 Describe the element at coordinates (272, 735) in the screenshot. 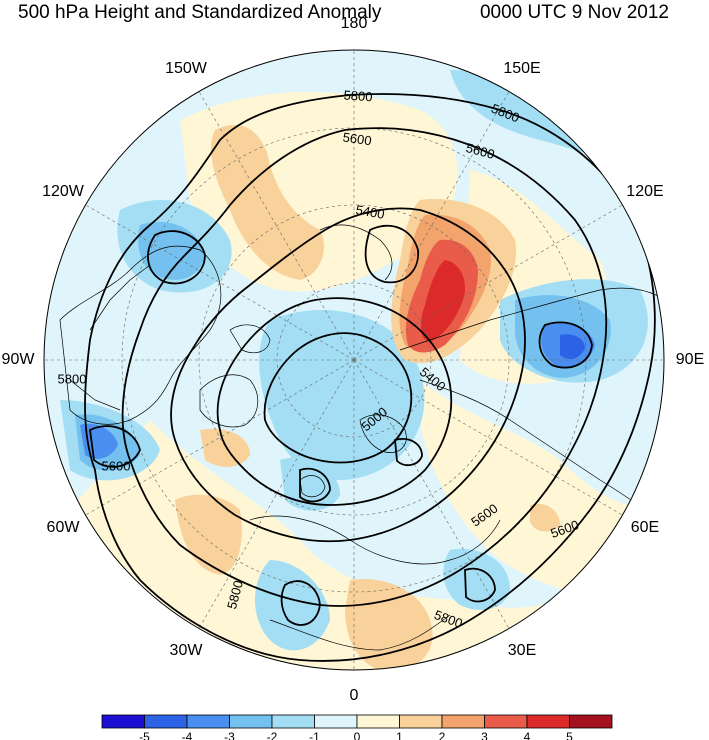

I see `colorbar-tick-label: -2` at that location.